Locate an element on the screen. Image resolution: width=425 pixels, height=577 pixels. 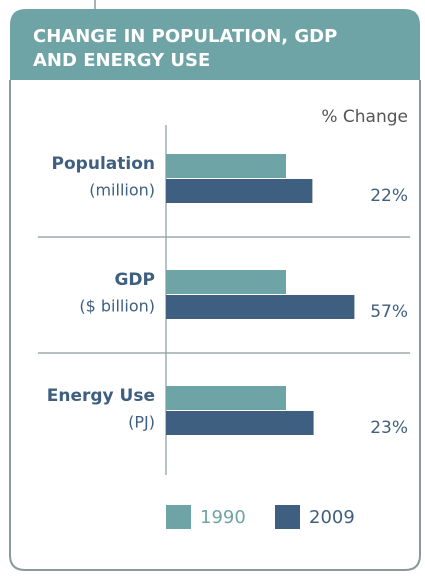
category-unit: (million) is located at coordinates (122, 190).